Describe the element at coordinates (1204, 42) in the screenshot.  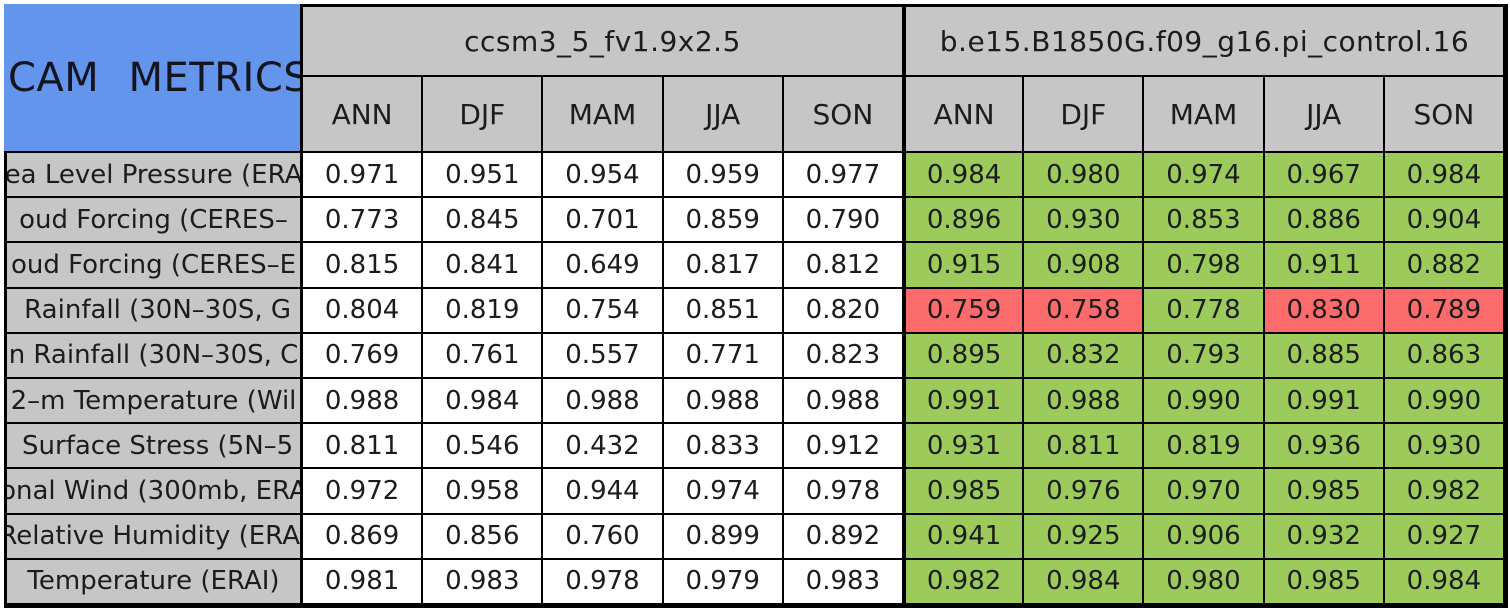
I see `model-name-header-be15: b.e15.B1850G.f09_g16.pi_control.16` at that location.